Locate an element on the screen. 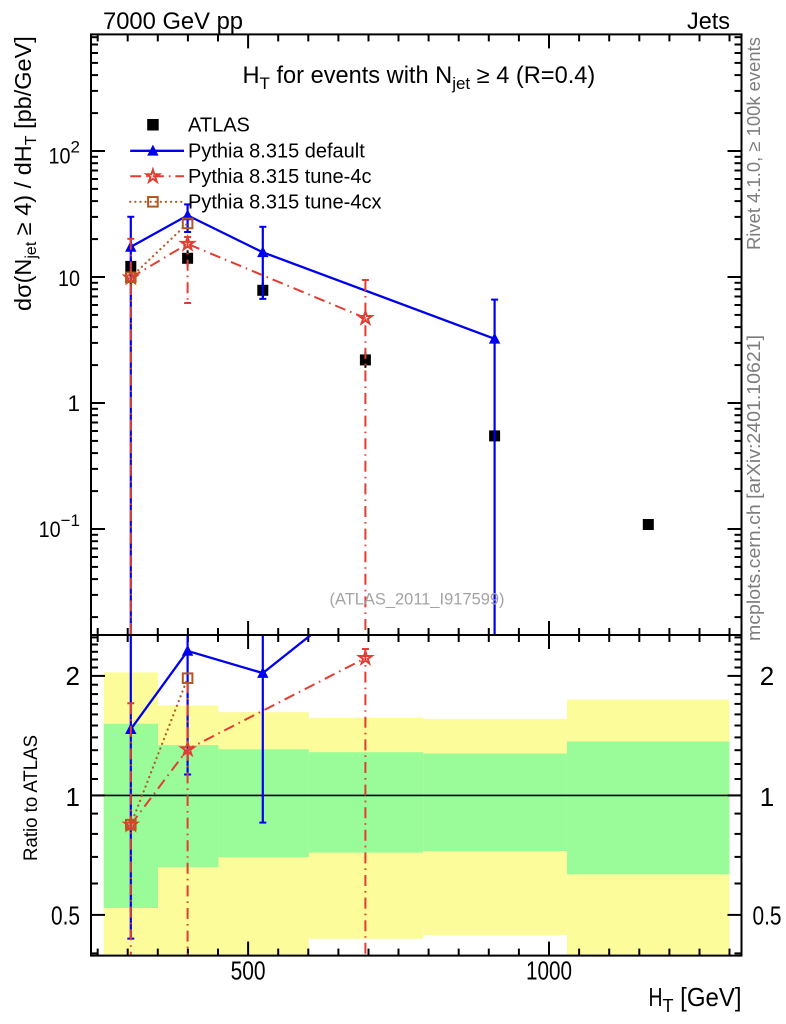 Image resolution: width=786 pixels, height=1024 pixels. svg-text: 1000 is located at coordinates (549, 971).